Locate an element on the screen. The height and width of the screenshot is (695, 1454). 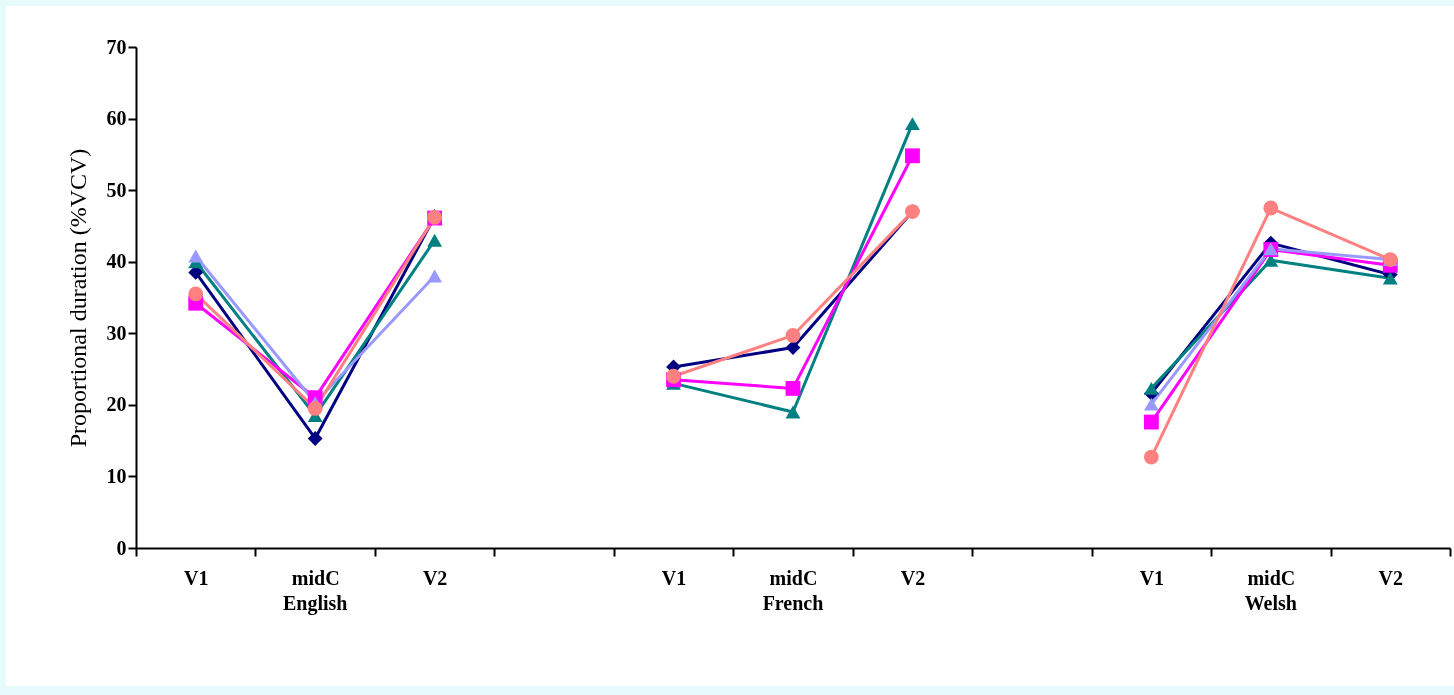
y-axis-title: Proportional duration (%VCV) is located at coordinates (77, 298).